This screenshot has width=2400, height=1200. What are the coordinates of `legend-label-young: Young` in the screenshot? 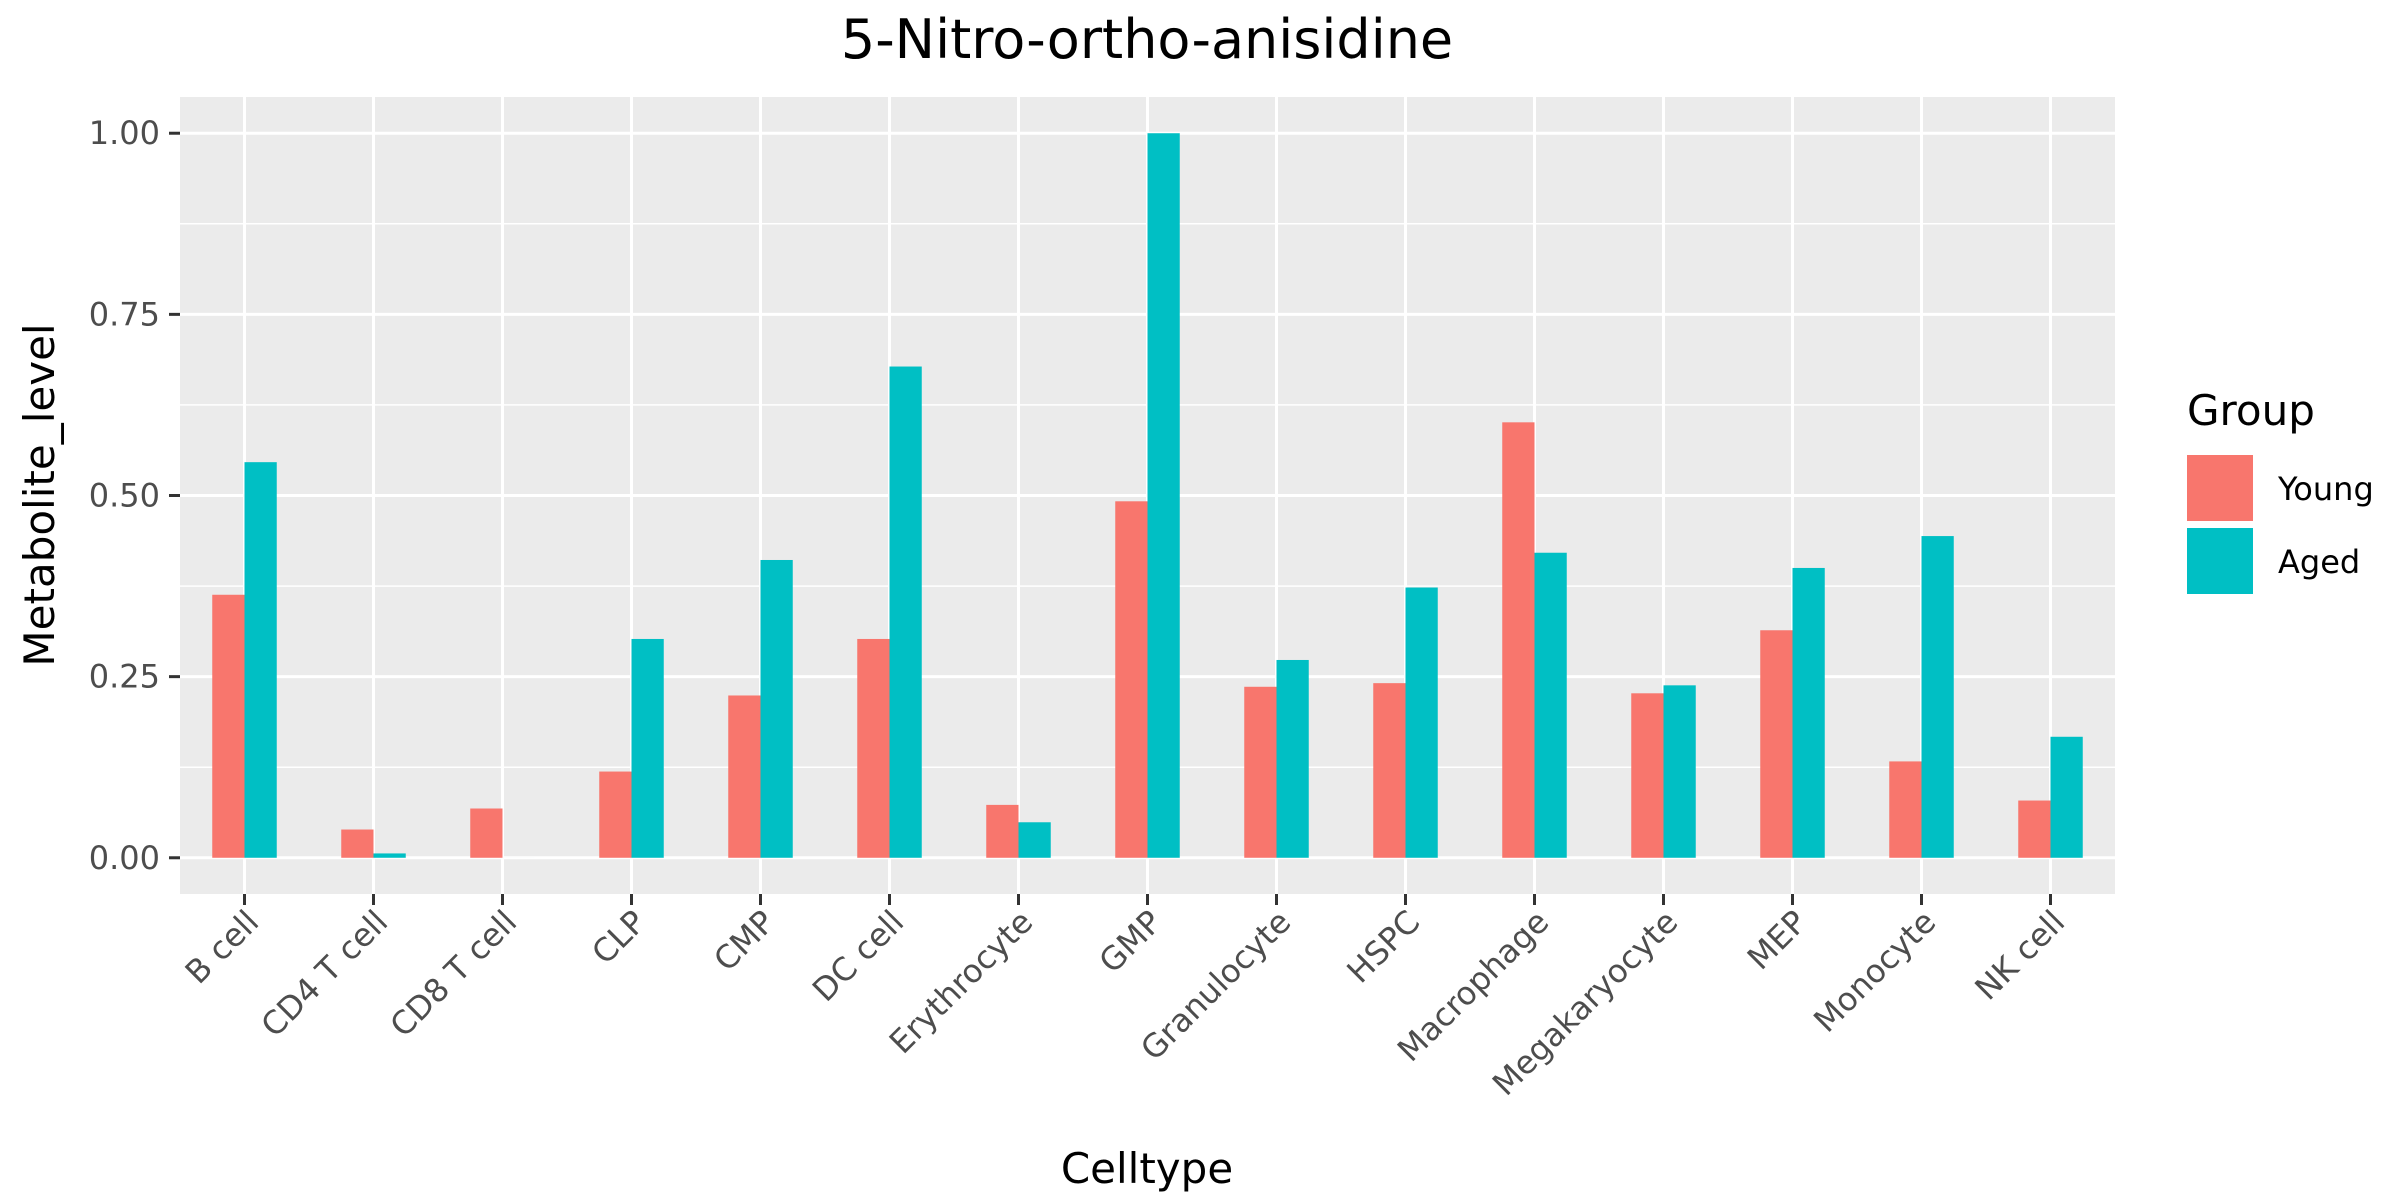 It's located at (2325, 489).